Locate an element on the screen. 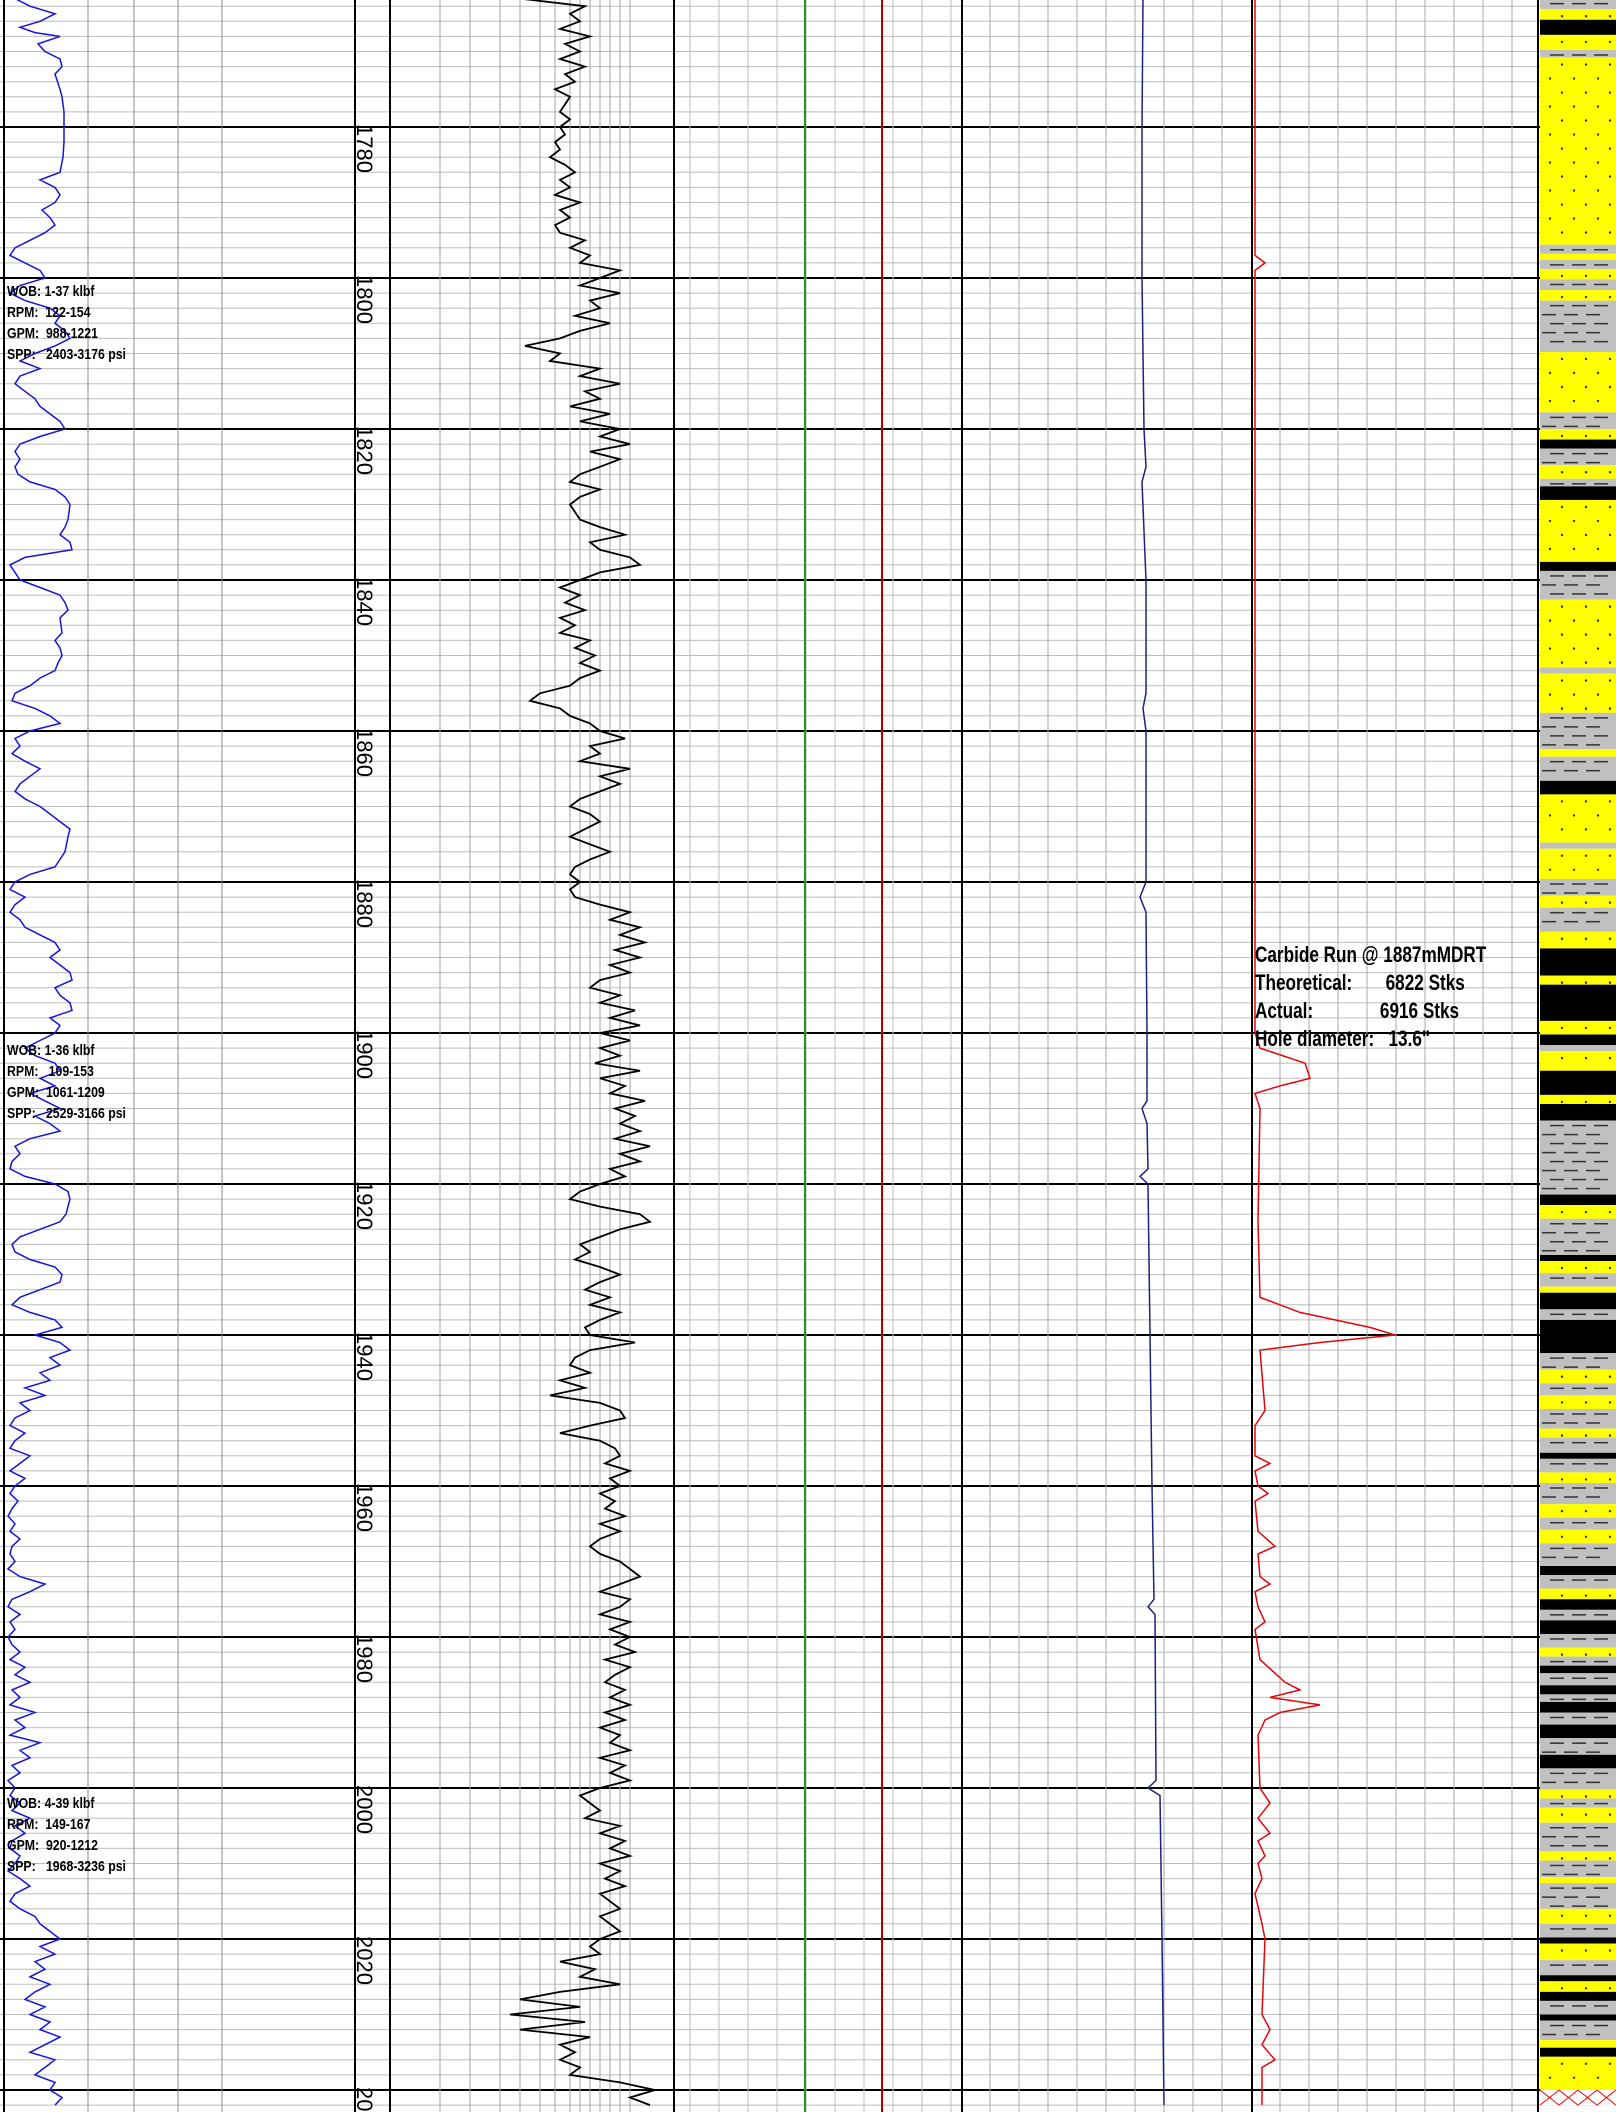 The height and width of the screenshot is (2112, 1616). depth-label: 1880 is located at coordinates (364, 903).